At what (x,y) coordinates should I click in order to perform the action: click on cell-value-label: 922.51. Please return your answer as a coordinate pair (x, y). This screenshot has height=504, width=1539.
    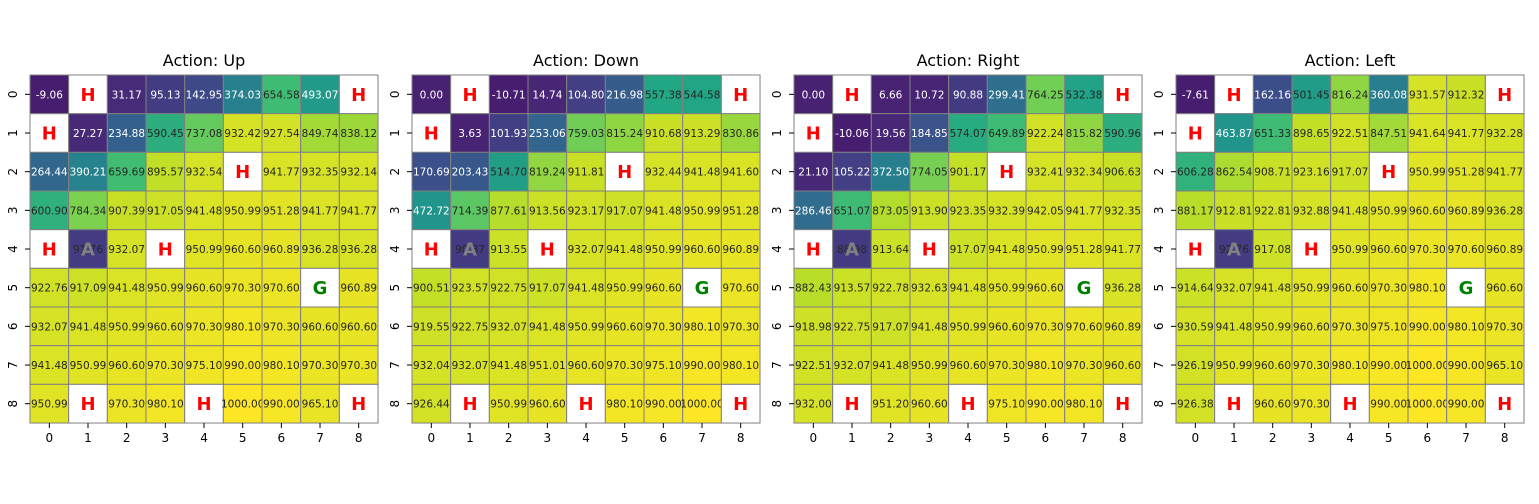
    Looking at the image, I should click on (813, 366).